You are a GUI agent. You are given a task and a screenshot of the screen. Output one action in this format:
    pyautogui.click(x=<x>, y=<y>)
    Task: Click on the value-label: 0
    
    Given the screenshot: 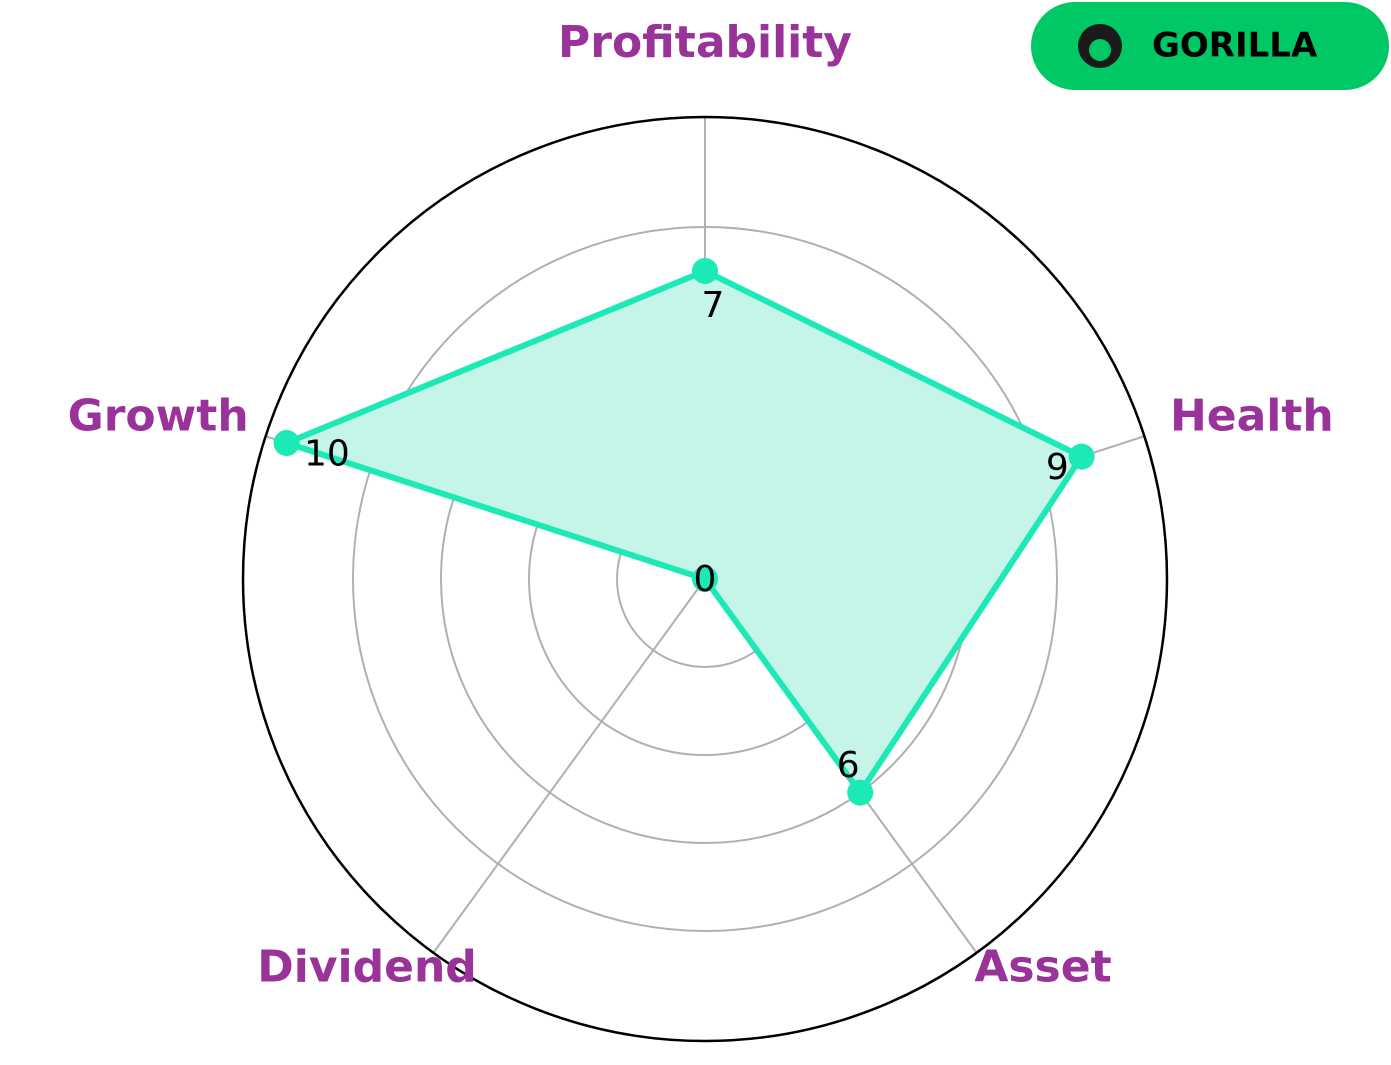 What is the action you would take?
    pyautogui.click(x=705, y=579)
    